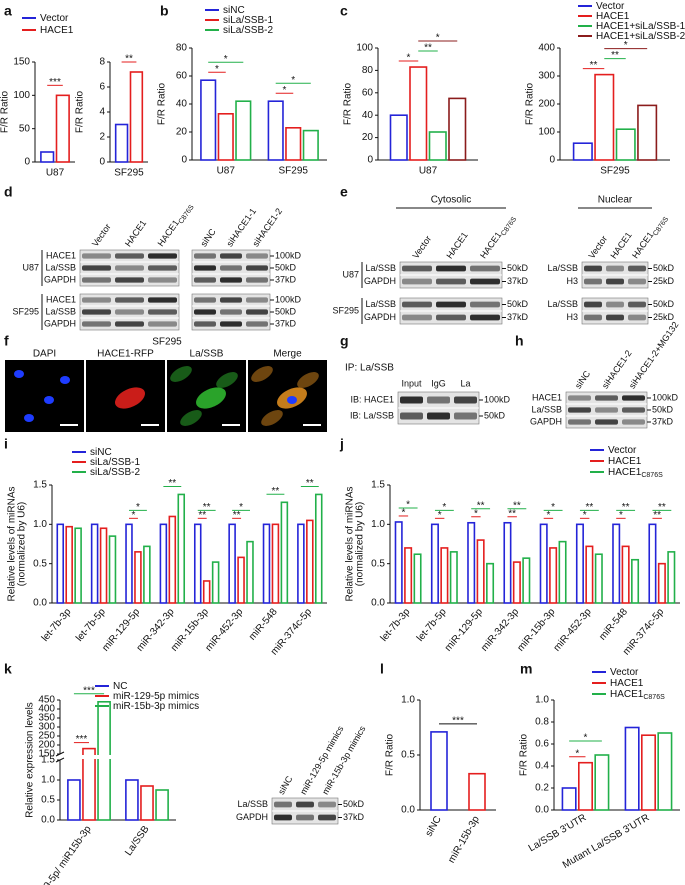  Describe the element at coordinates (360, 544) in the screenshot. I see `y-axis-label: (normalized by U6)` at that location.